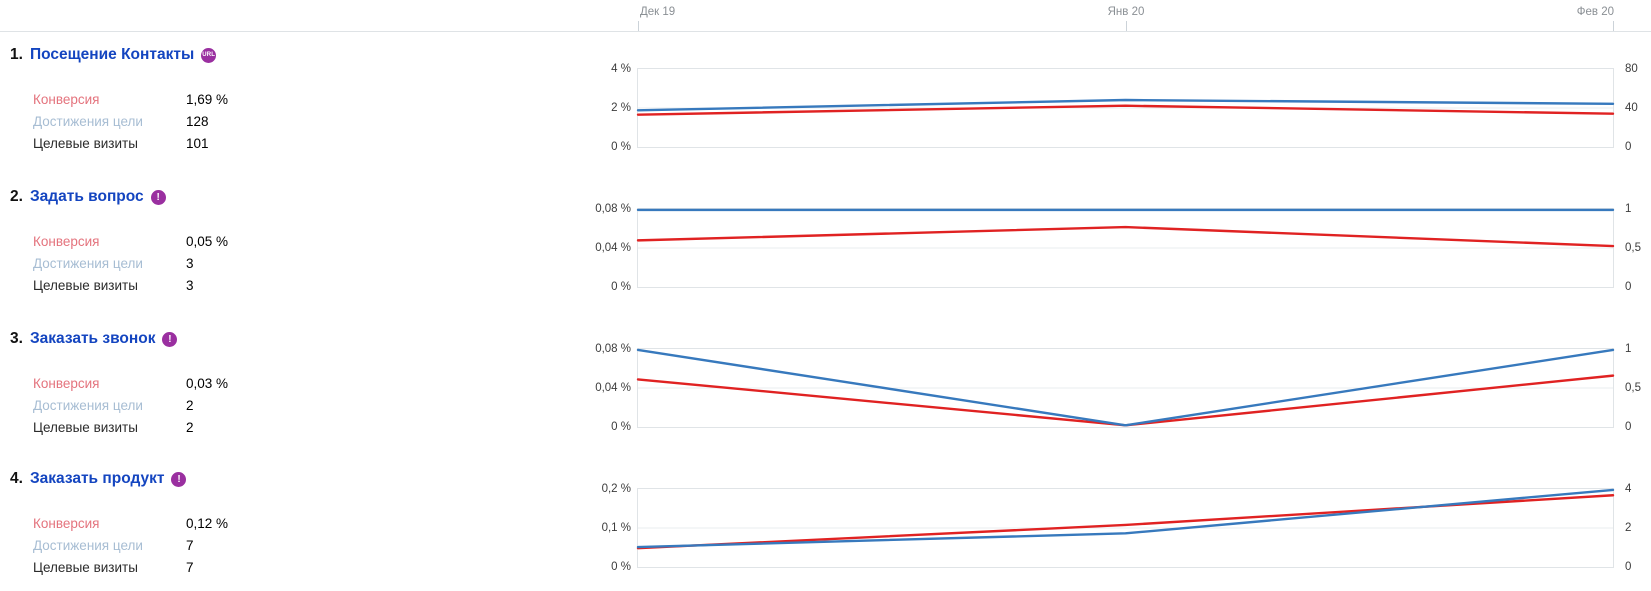  I want to click on conversion-value: 0,05 %, so click(207, 241).